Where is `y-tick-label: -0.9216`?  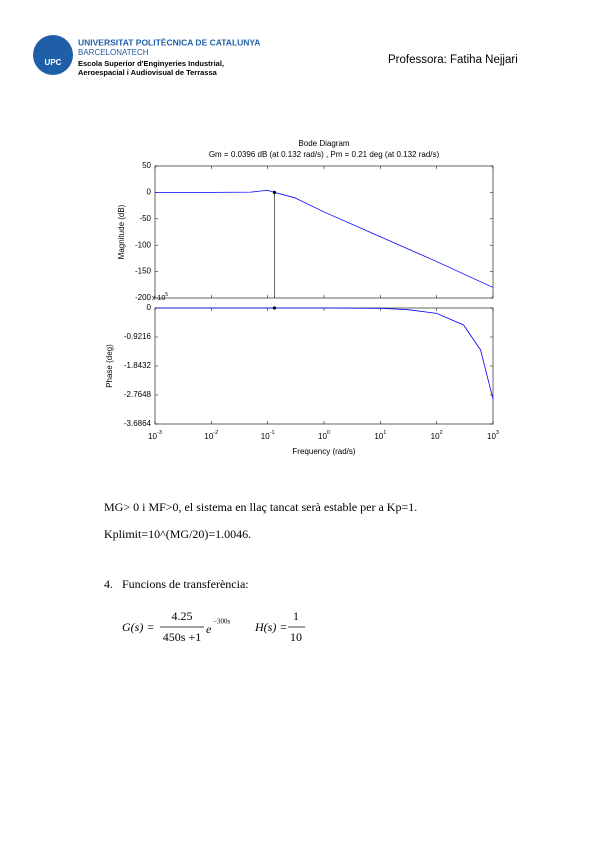
y-tick-label: -0.9216 is located at coordinates (138, 336).